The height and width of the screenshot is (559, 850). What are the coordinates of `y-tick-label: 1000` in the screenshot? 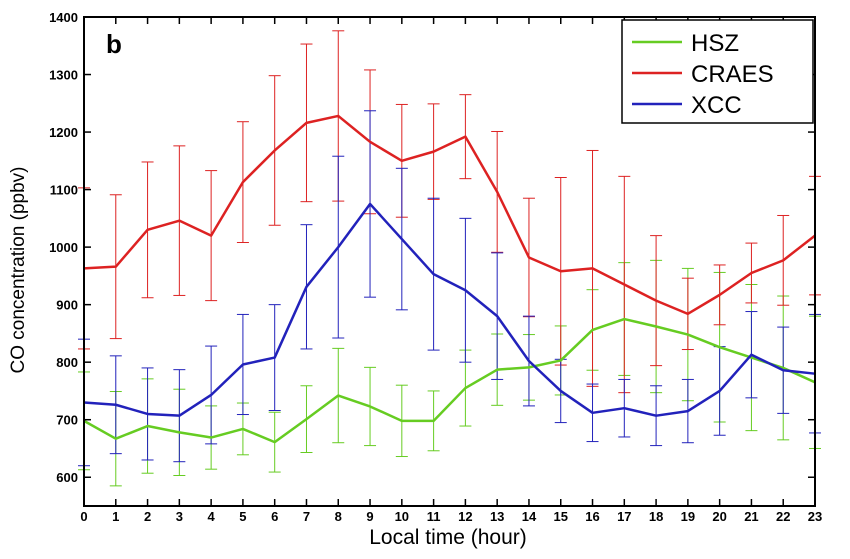 It's located at (63, 247).